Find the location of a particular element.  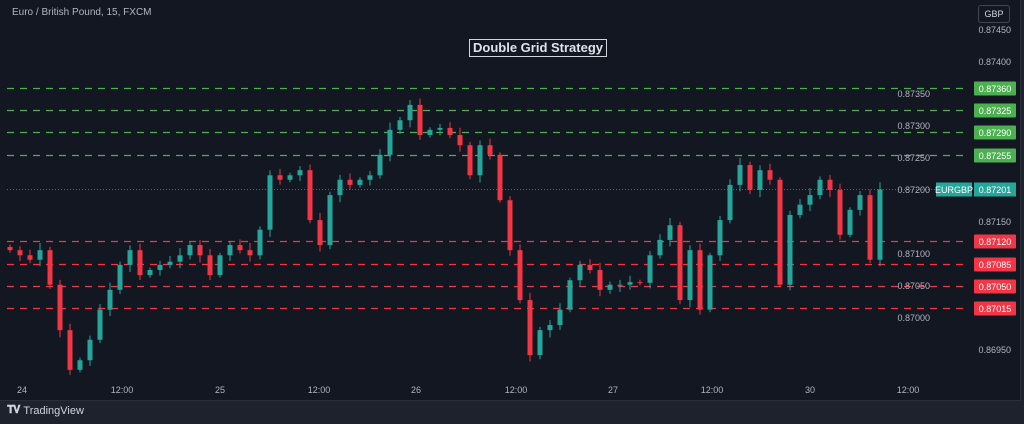

y-tick-label: 0.87200 is located at coordinates (913, 190).